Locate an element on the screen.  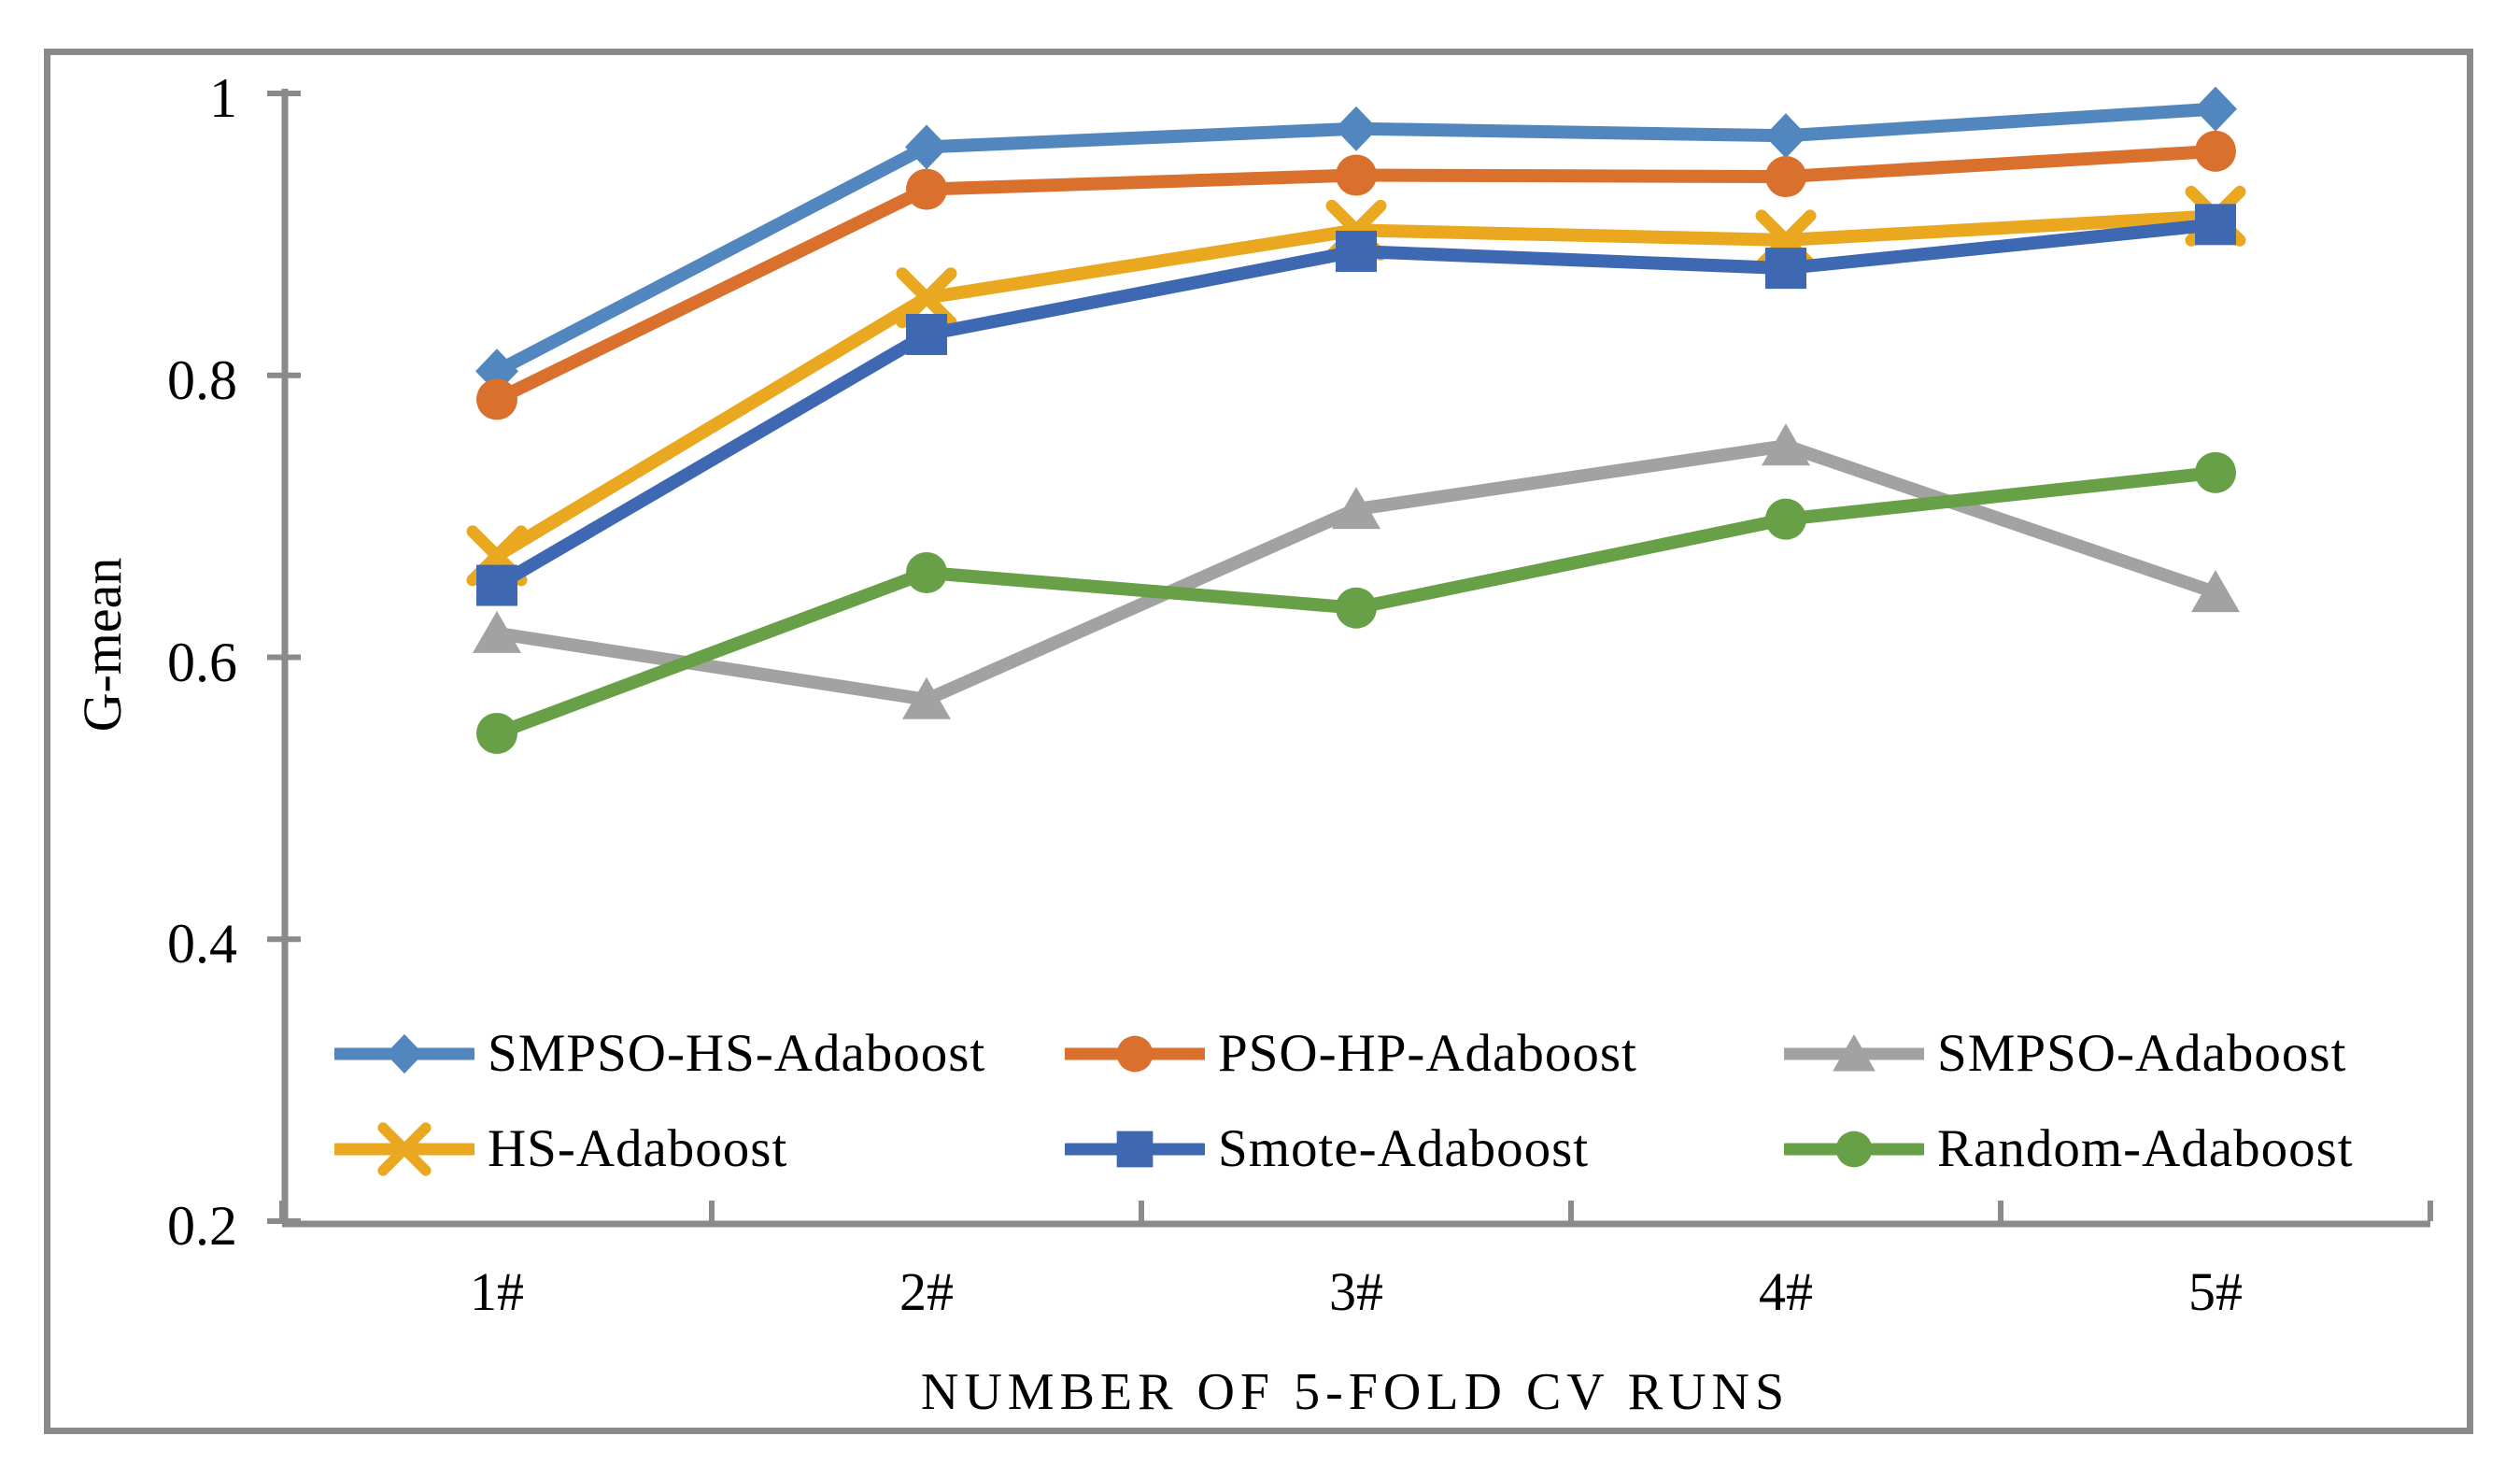
legend-item-smpso-hs-adaboost: SMPSO-HS-Adaboost is located at coordinates (659, 1054).